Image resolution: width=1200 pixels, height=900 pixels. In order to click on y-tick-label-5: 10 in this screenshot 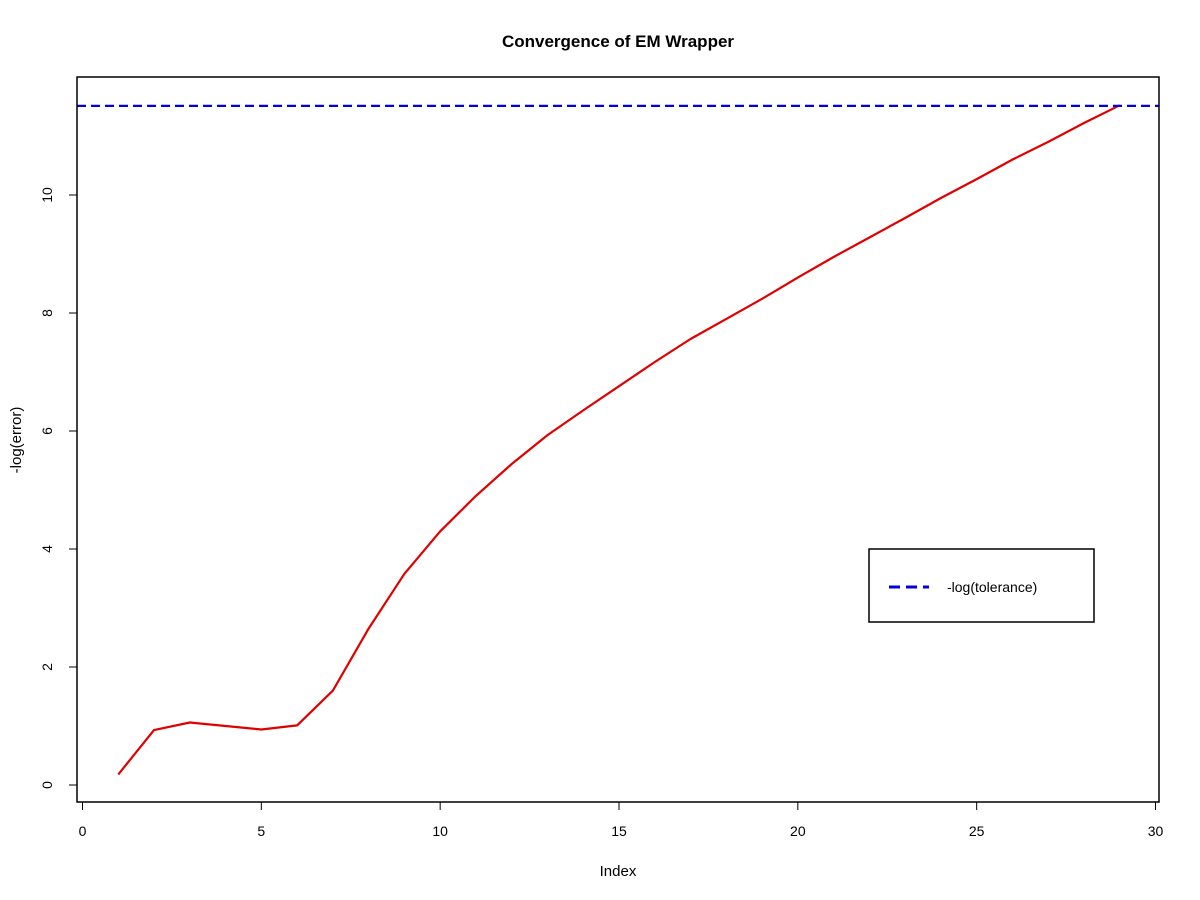, I will do `click(47, 195)`.